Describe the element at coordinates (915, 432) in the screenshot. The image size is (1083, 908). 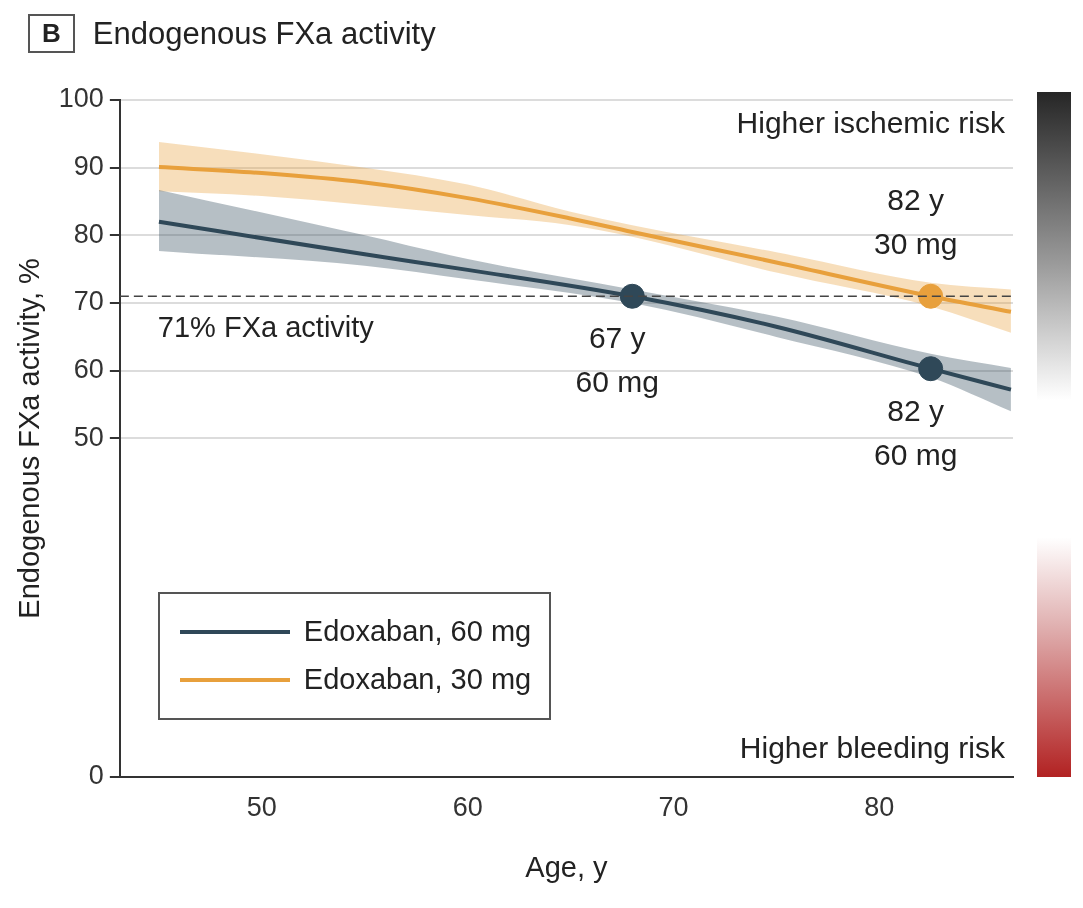
I see `data-label: 82 y 60 mg` at that location.